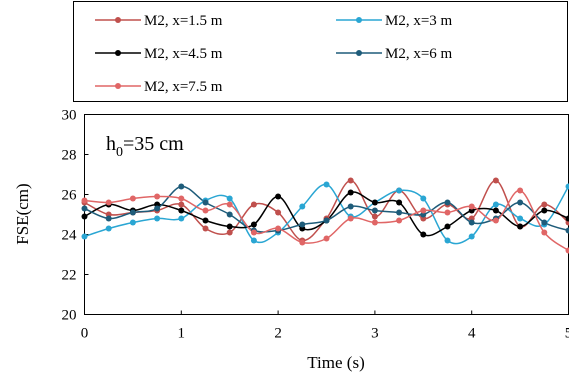 The height and width of the screenshot is (374, 569). I want to click on legend-label: M2, x=1.5 m, so click(183, 21).